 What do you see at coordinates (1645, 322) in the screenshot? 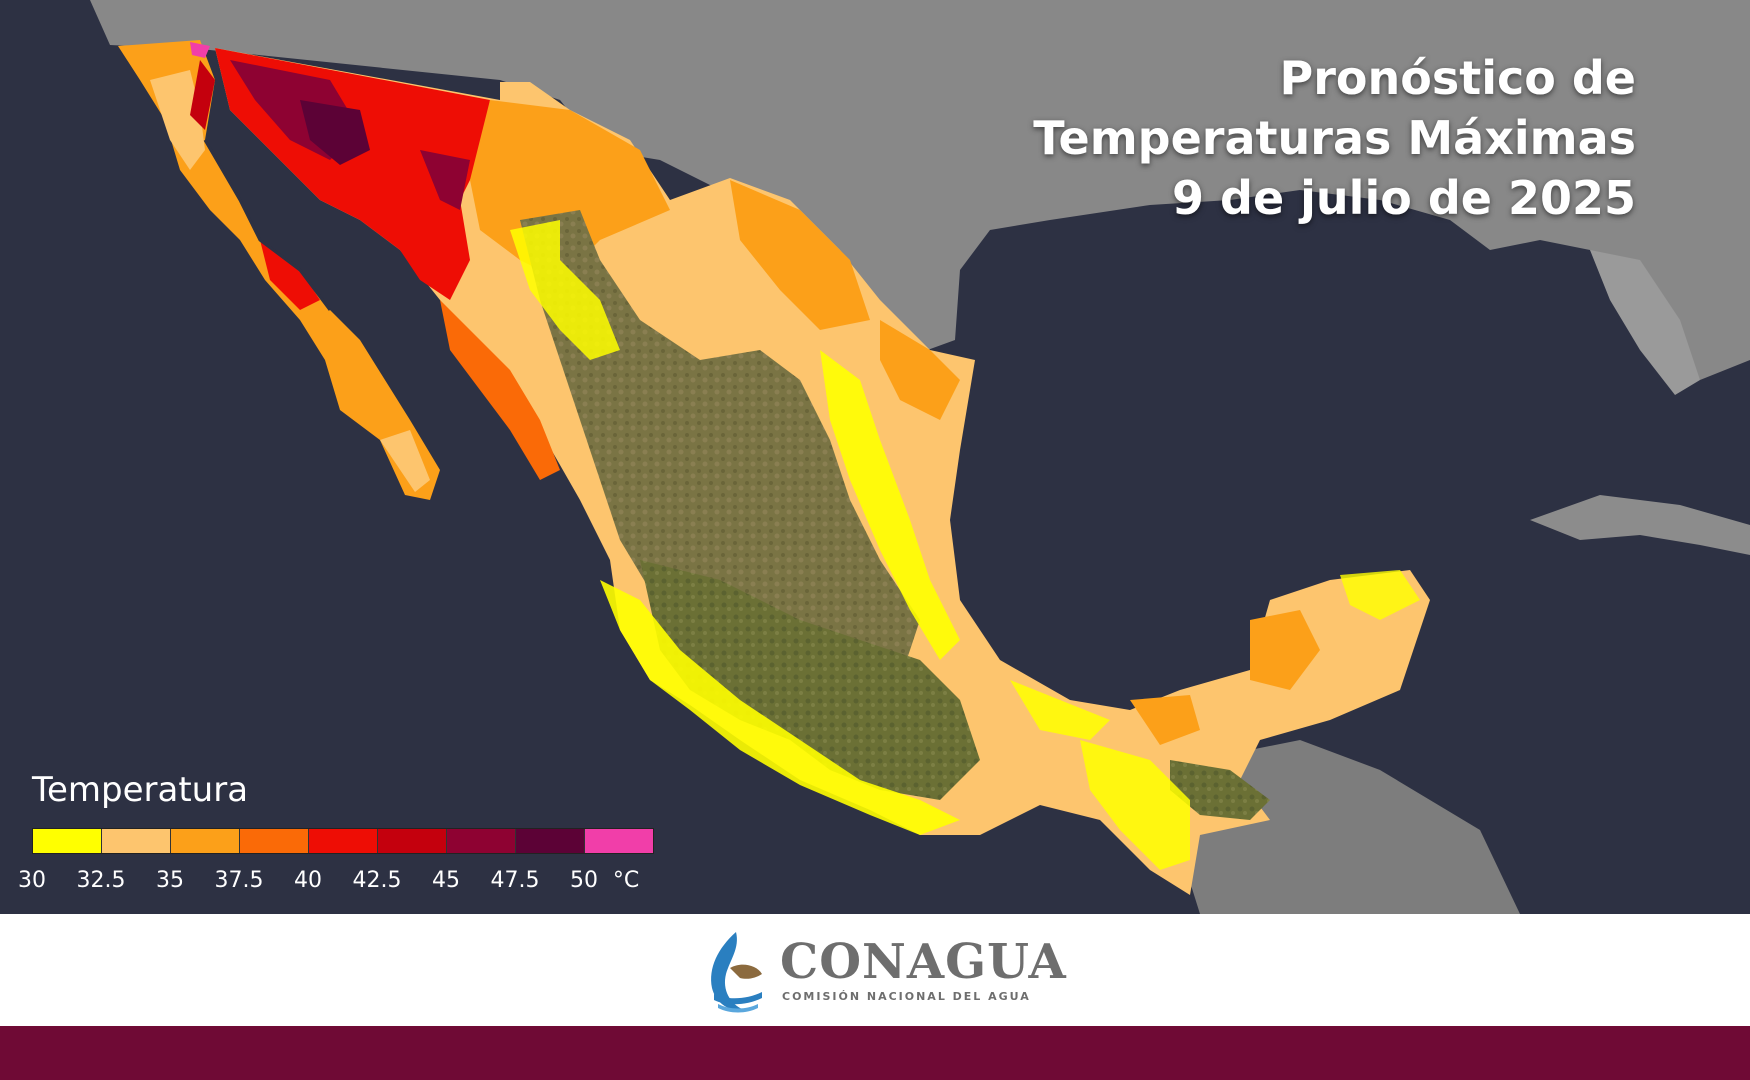
I see `florida` at bounding box center [1645, 322].